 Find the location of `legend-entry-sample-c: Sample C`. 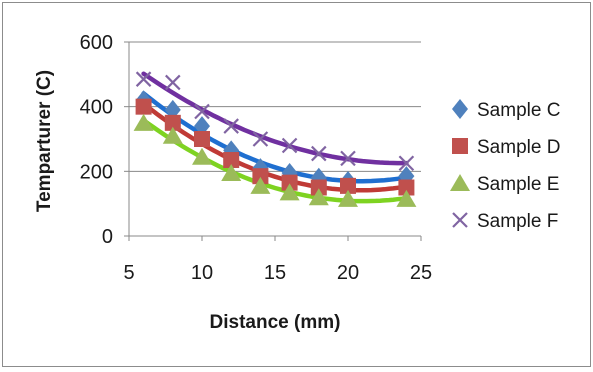

legend-entry-sample-c: Sample C is located at coordinates (506, 110).